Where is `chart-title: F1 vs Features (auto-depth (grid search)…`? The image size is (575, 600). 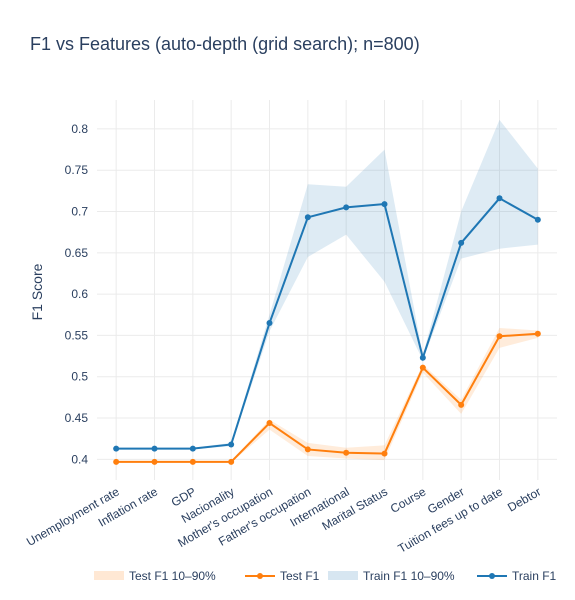
chart-title: F1 vs Features (auto-depth (grid search)… is located at coordinates (225, 44).